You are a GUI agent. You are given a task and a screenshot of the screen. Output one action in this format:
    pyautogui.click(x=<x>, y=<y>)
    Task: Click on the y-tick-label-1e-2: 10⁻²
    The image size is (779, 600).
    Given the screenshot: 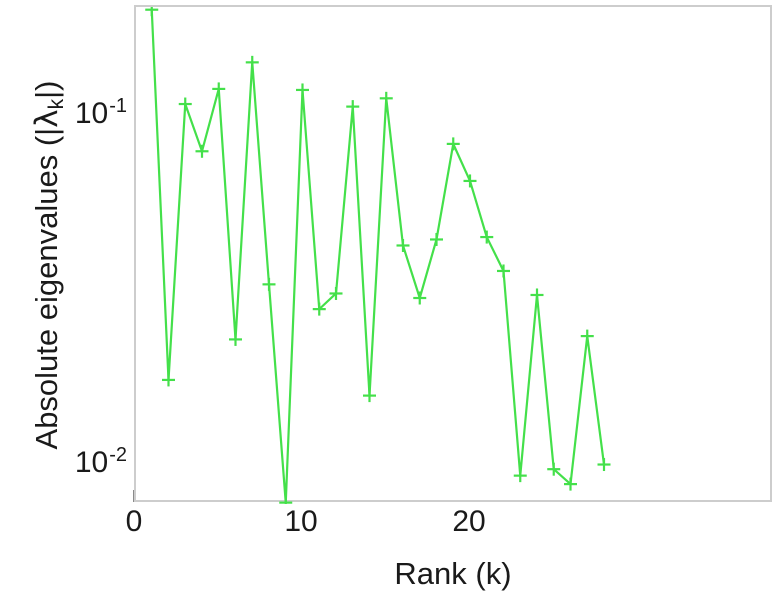 What is the action you would take?
    pyautogui.click(x=101, y=462)
    